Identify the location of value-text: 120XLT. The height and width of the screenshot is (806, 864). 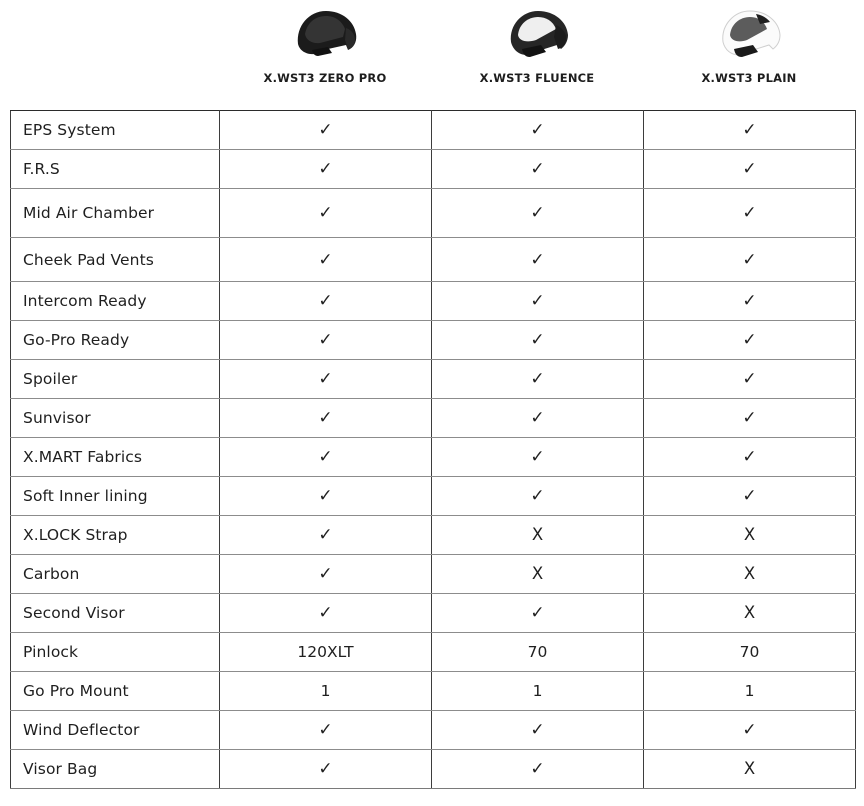
(325, 652).